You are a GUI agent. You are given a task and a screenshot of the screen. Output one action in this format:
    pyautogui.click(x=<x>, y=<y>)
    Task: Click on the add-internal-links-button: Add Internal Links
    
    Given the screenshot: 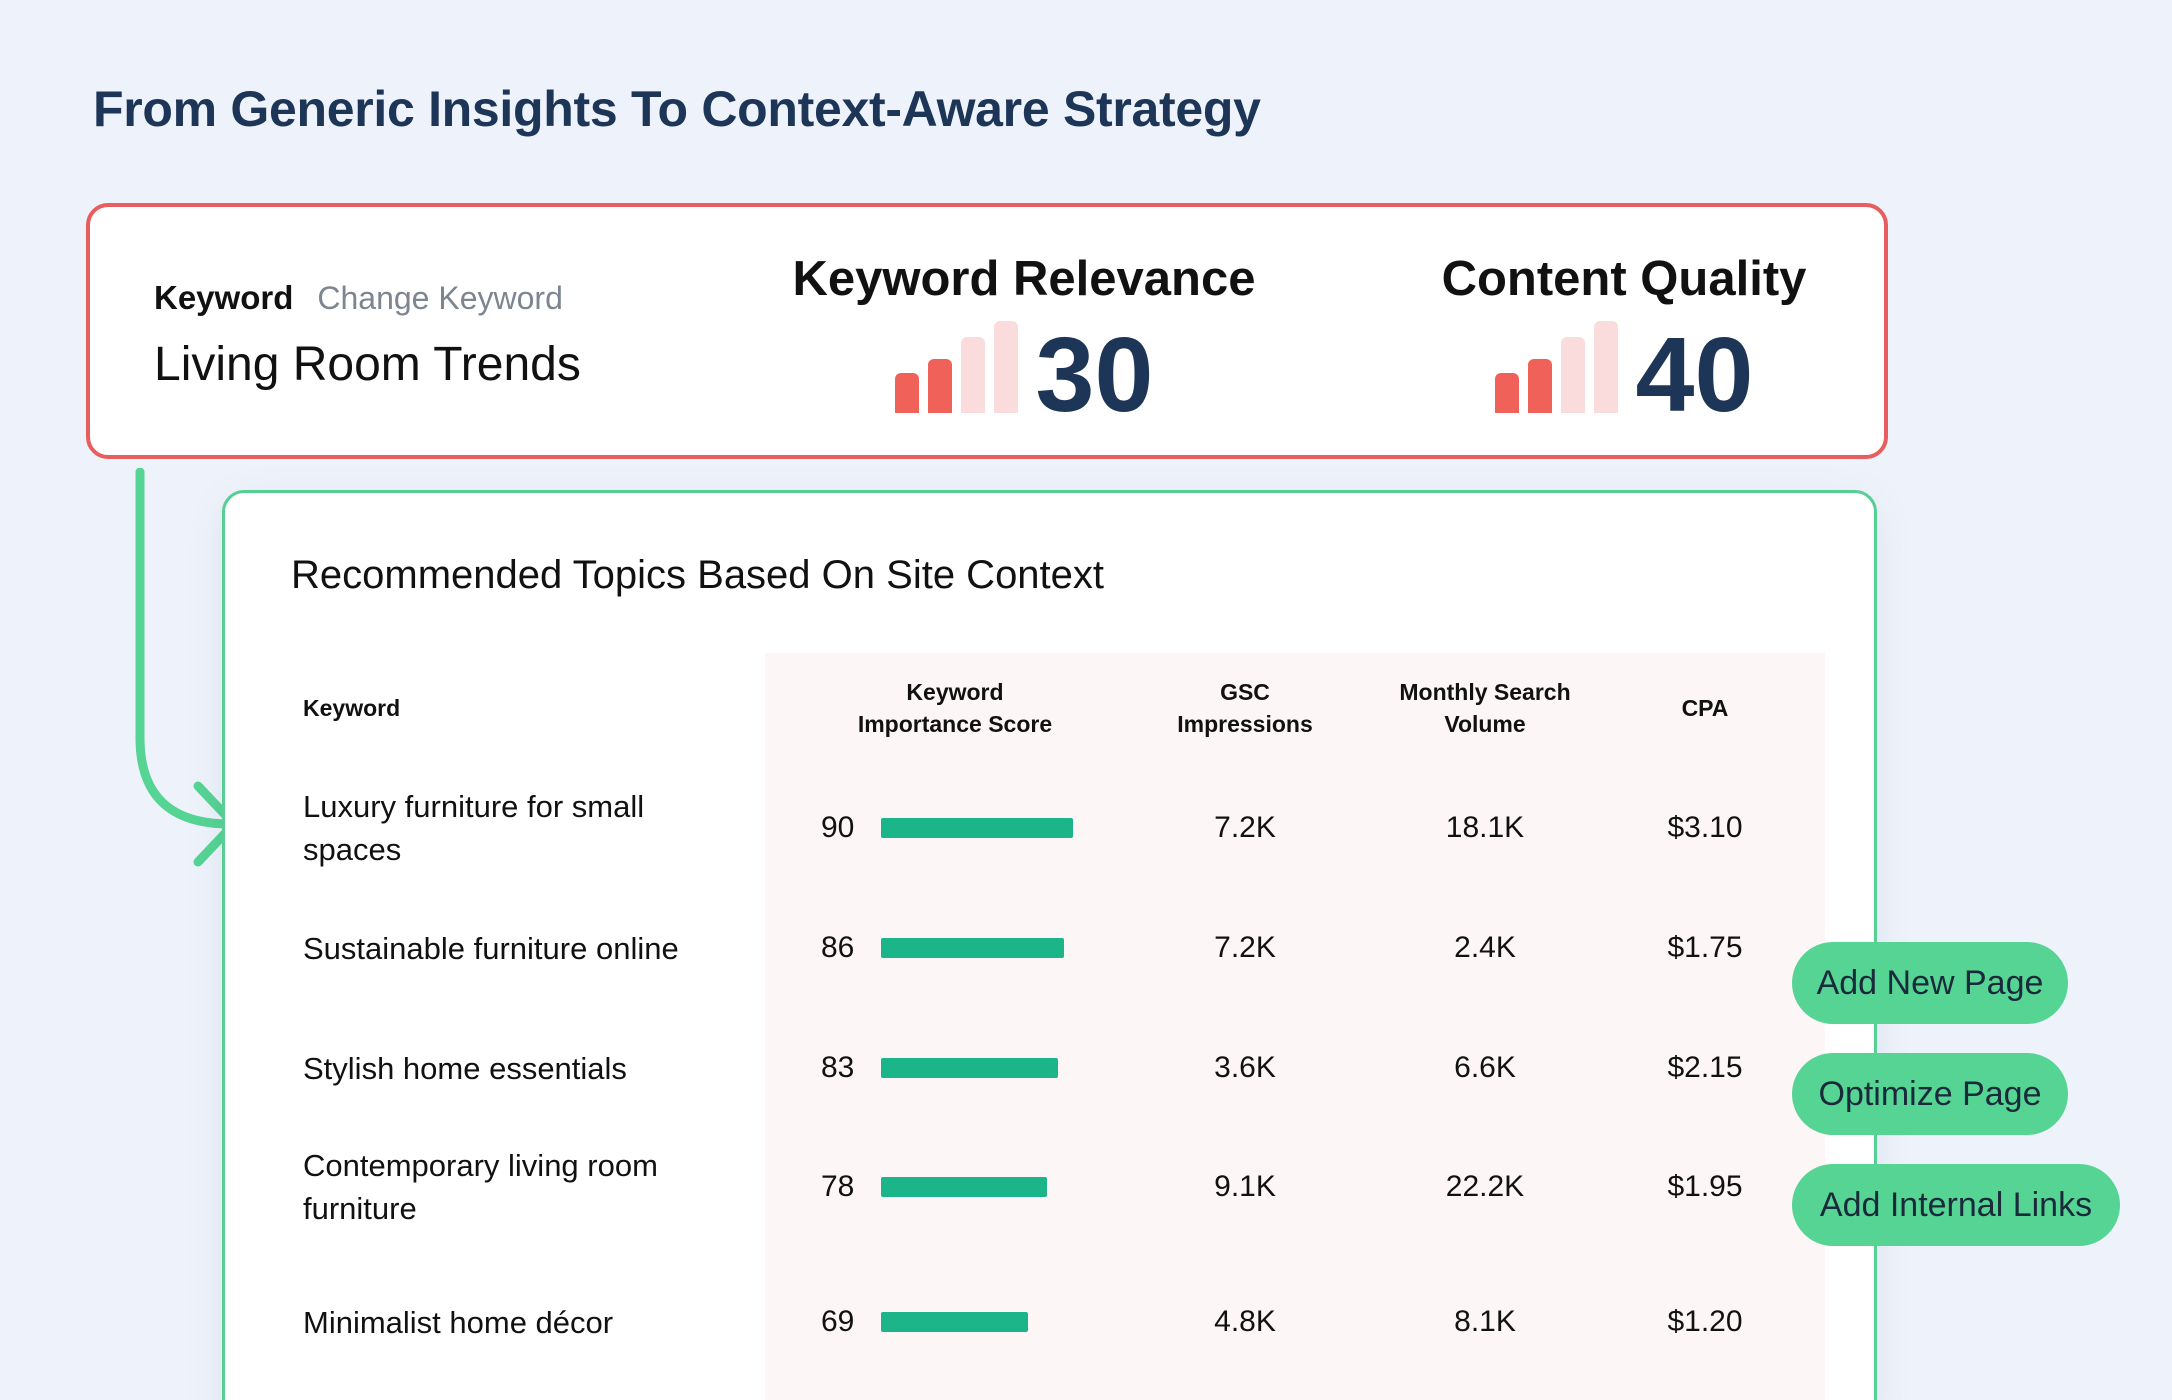 What is the action you would take?
    pyautogui.click(x=1956, y=1205)
    